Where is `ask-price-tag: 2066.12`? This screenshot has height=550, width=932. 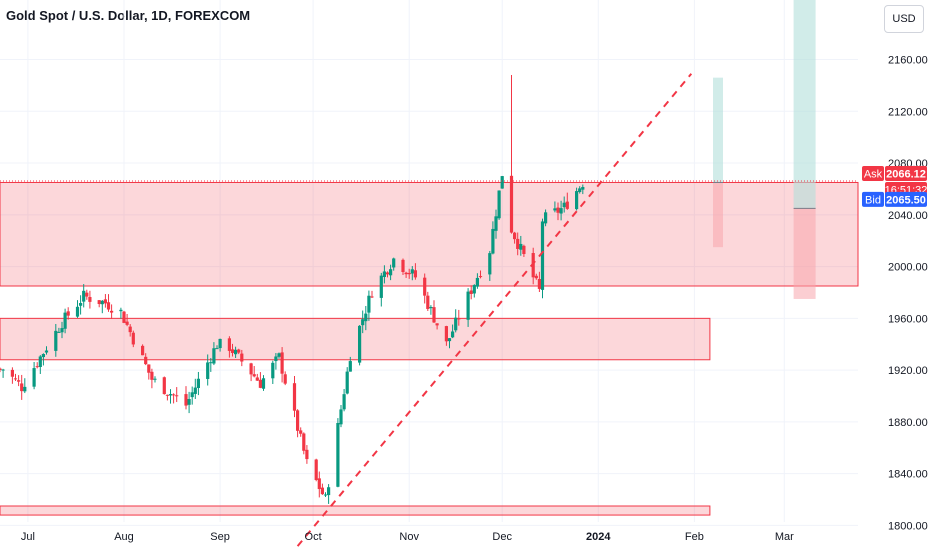 ask-price-tag: 2066.12 is located at coordinates (906, 175).